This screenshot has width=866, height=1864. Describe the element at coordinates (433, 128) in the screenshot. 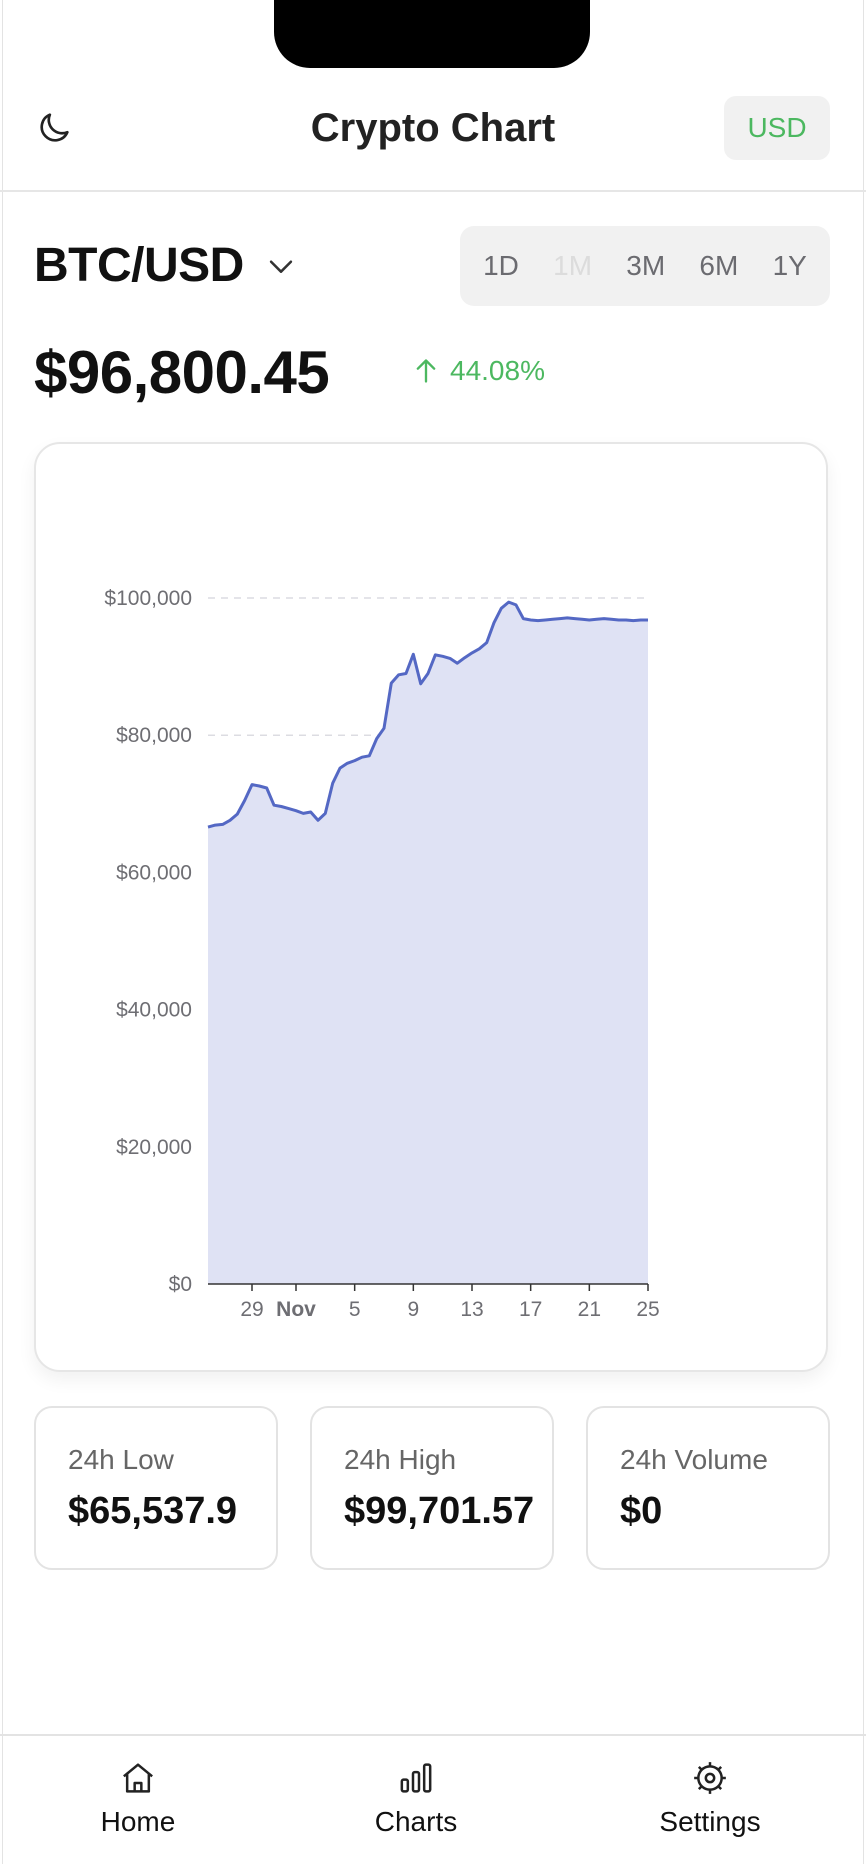

I see `page-title: Crypto Chart` at that location.